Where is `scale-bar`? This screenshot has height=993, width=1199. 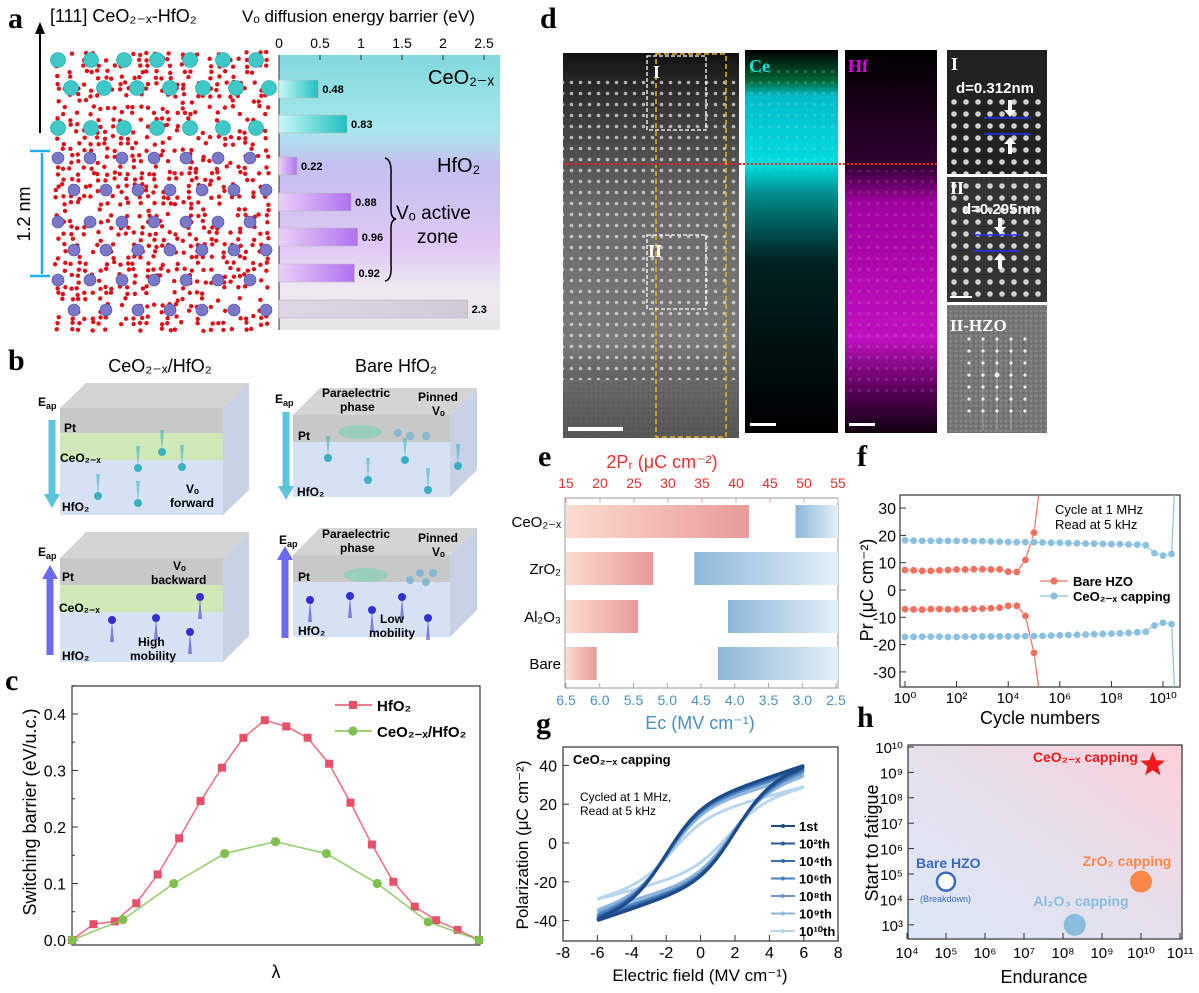
scale-bar is located at coordinates (961, 297).